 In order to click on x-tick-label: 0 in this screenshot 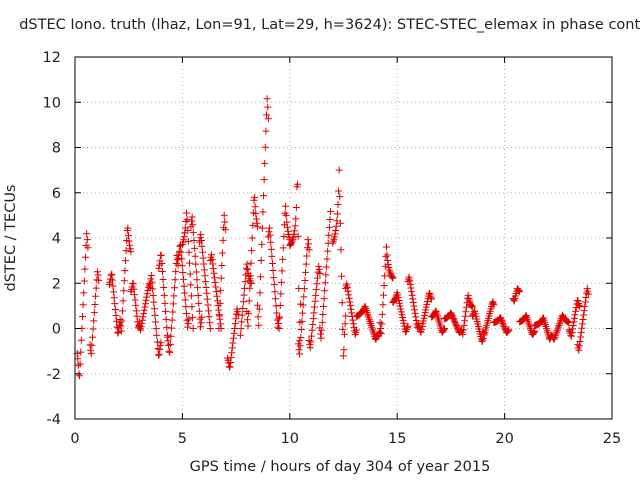, I will do `click(74, 439)`.